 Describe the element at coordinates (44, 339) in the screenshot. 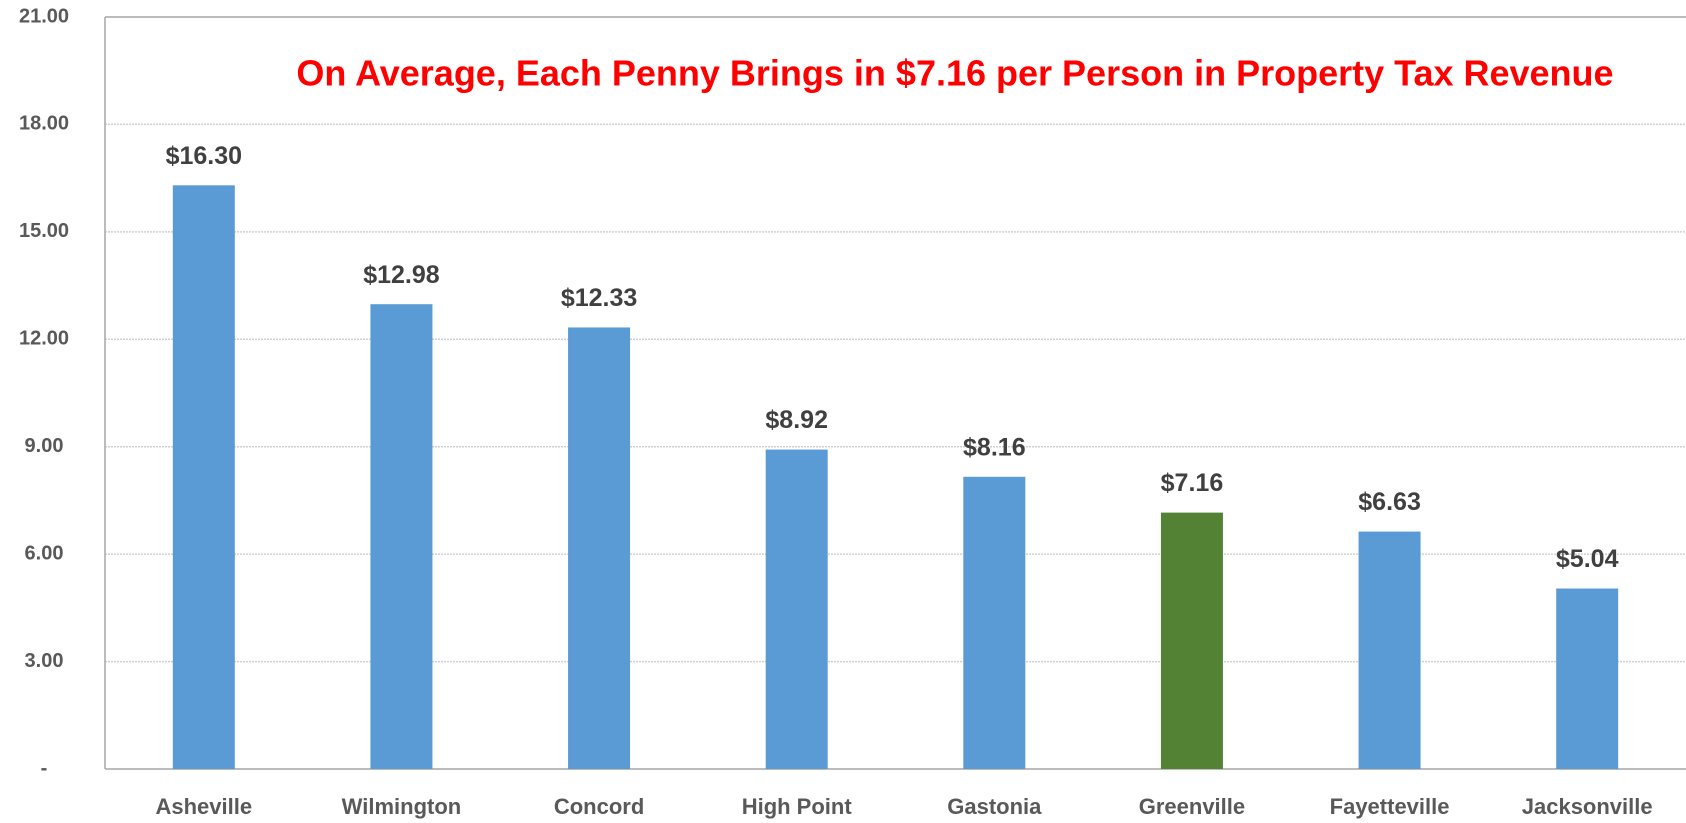

I see `y-tick-label: 12.00` at that location.